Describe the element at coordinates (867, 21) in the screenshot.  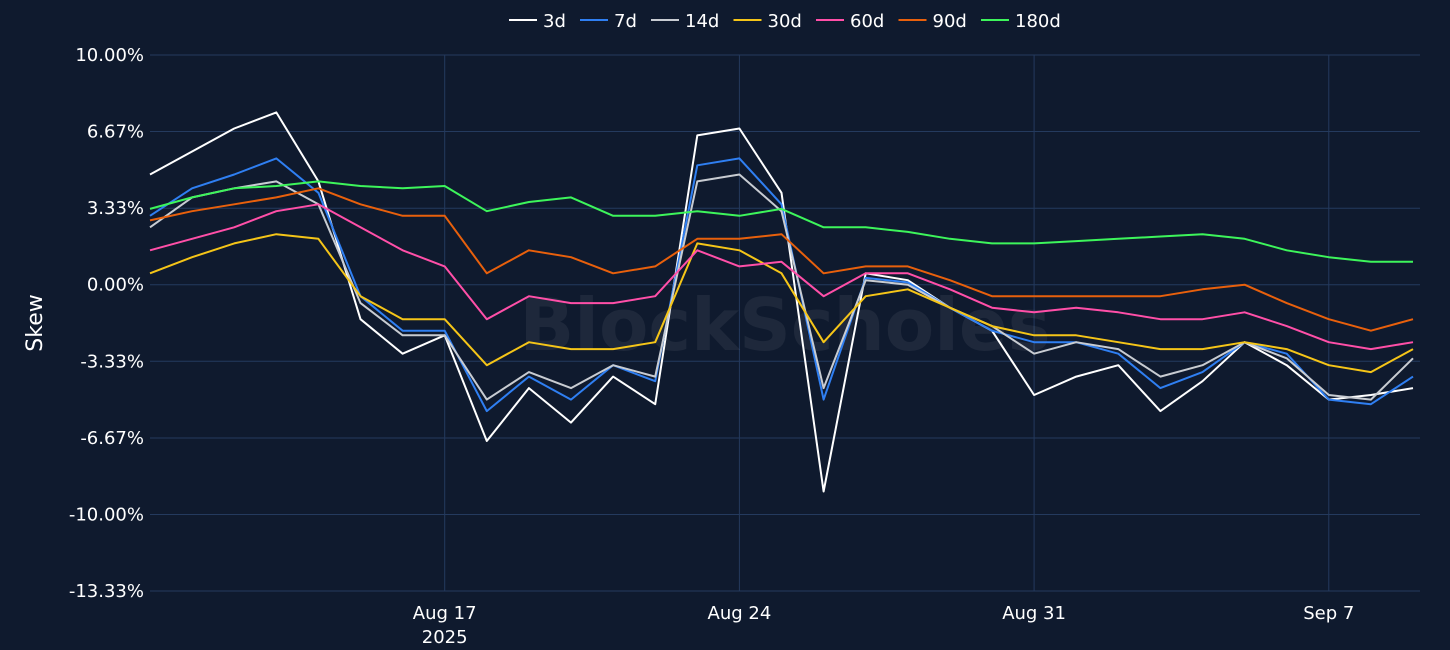
I see `legend-label: 60d` at that location.